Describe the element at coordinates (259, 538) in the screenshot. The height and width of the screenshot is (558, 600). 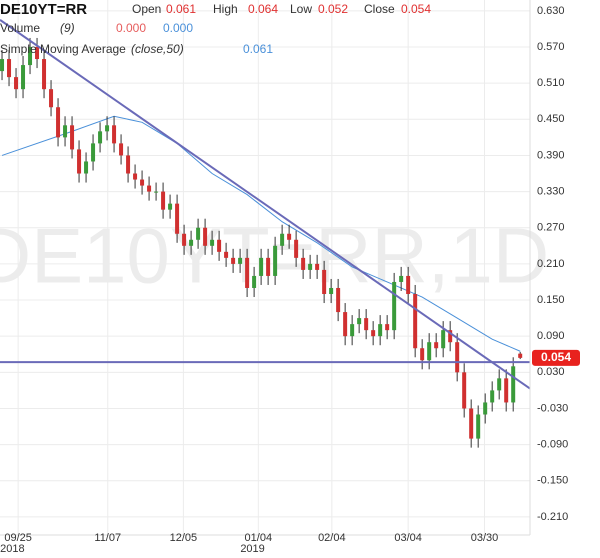
I see `x-tick-label: 01/04` at that location.